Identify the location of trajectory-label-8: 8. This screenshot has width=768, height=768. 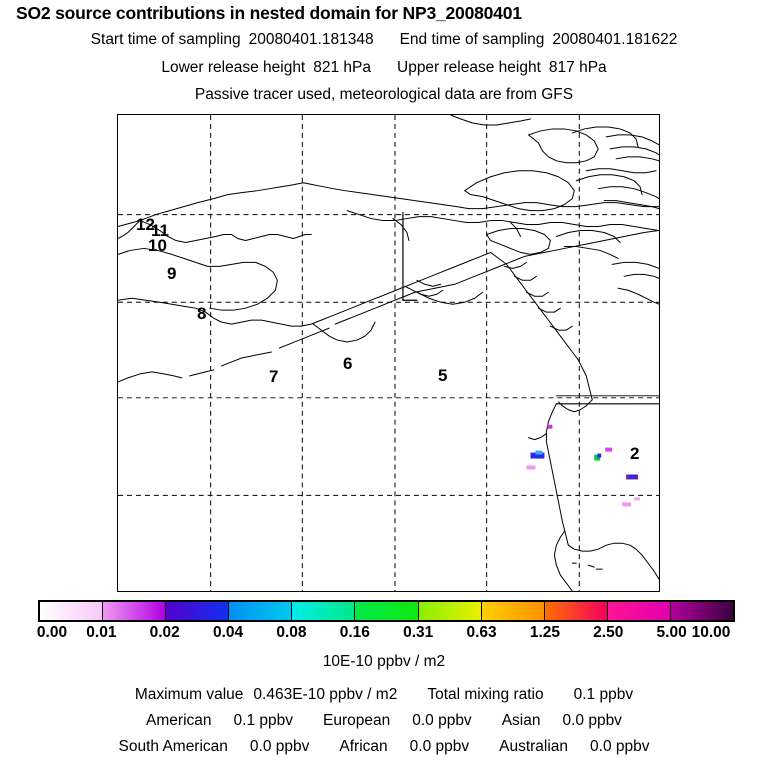
(202, 313).